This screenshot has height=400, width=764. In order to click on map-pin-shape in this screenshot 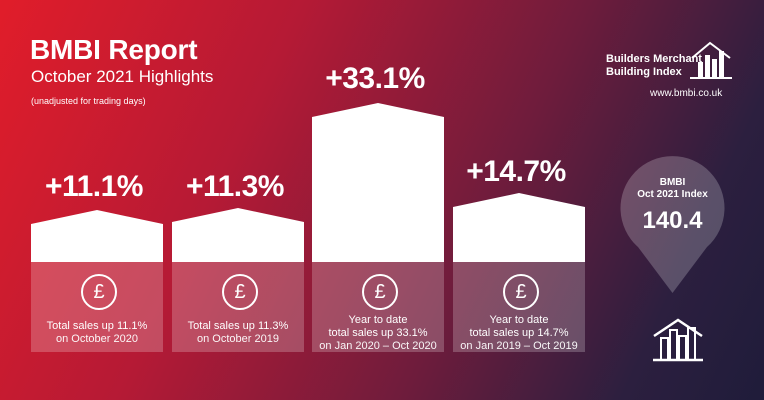, I will do `click(672, 224)`.